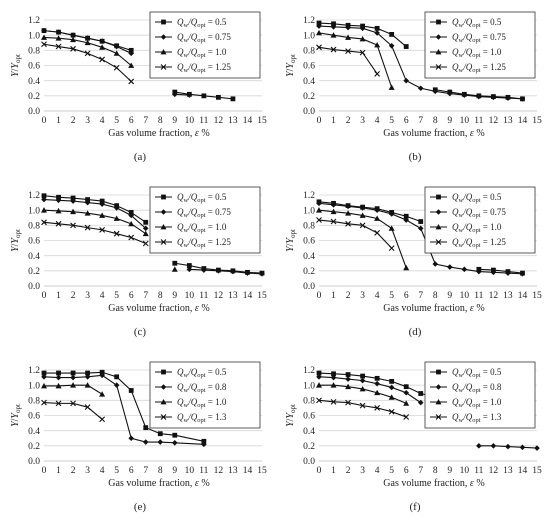 The image size is (550, 526). Describe the element at coordinates (73, 411) in the screenshot. I see `series-line` at that location.